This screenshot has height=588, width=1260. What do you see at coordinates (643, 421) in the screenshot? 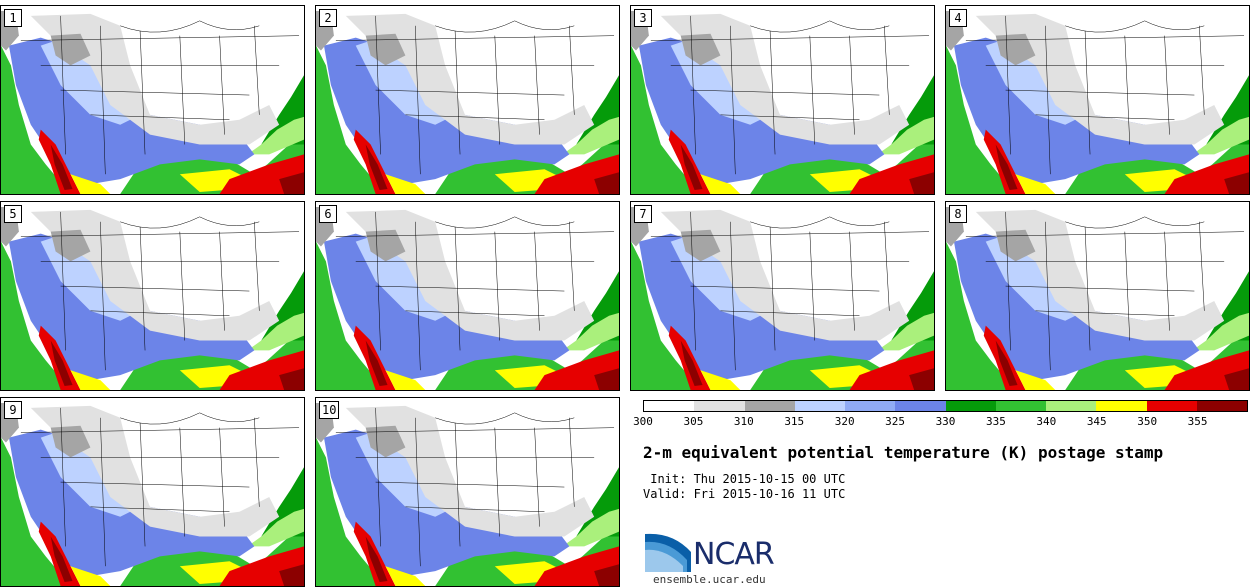
I see `colorbar-tick-label: 300` at bounding box center [643, 421].